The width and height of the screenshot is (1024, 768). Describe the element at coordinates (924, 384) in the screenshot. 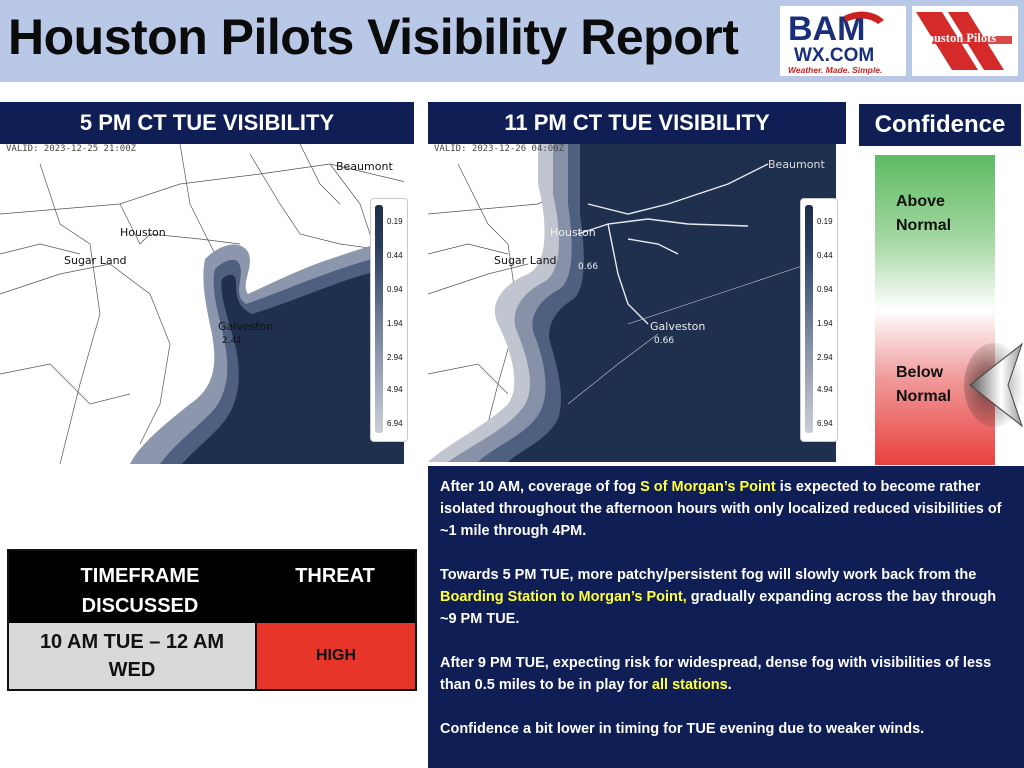

I see `confidence-below-normal-label: Below Normal` at that location.